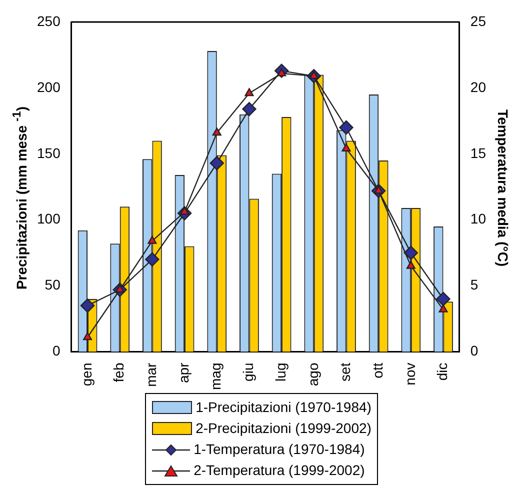 This screenshot has width=523, height=494. Describe the element at coordinates (312, 374) in the screenshot. I see `x-tick-label: ago` at that location.